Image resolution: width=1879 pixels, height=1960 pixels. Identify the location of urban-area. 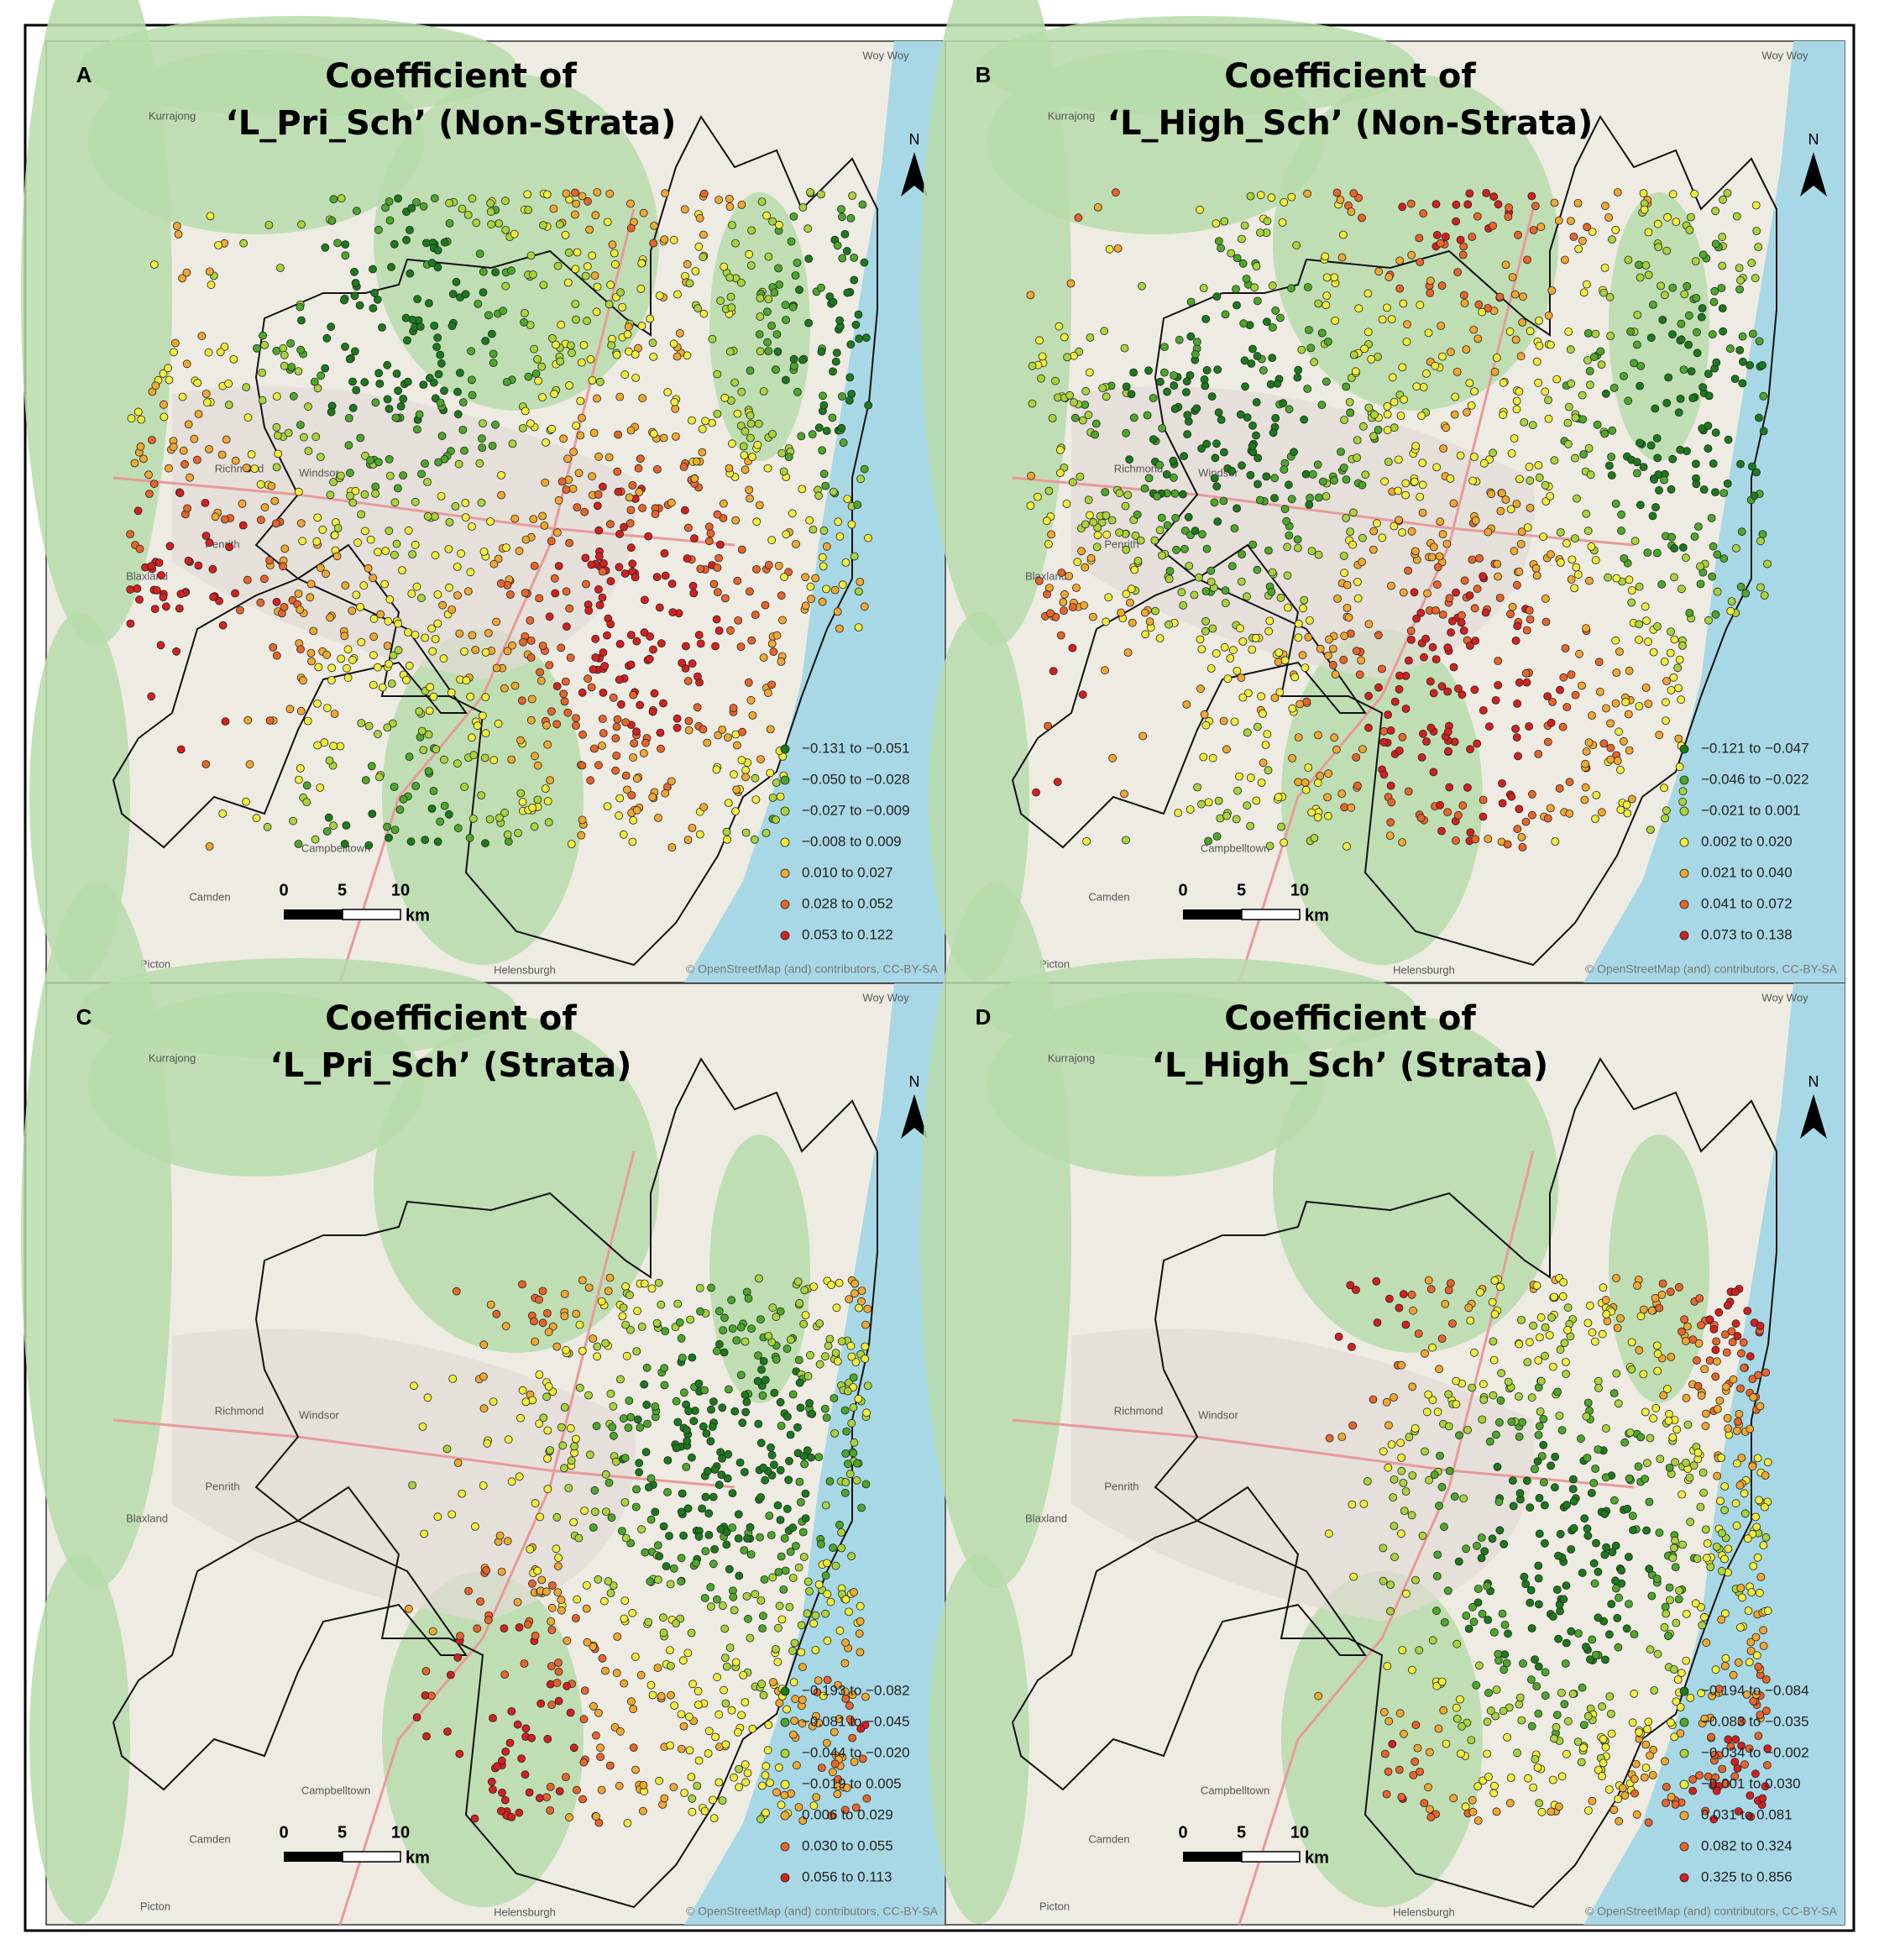
(1303, 1475).